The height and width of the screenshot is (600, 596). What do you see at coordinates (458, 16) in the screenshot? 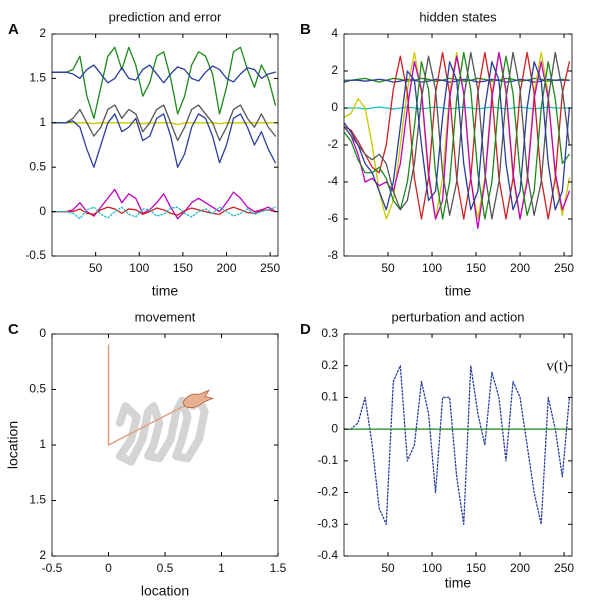
I see `panel-title: hidden states` at bounding box center [458, 16].